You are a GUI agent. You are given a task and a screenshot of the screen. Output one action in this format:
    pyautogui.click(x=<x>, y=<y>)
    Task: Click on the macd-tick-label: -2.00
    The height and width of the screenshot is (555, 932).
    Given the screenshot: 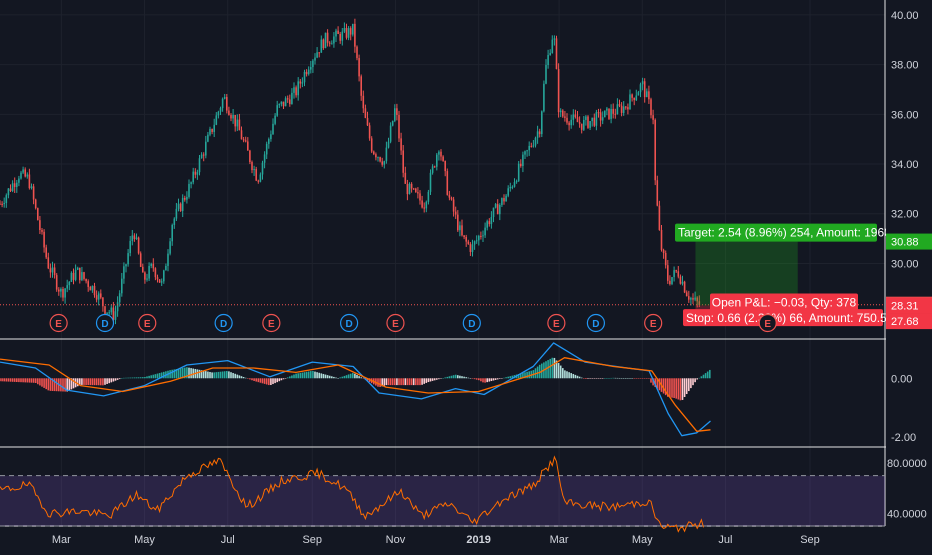 What is the action you would take?
    pyautogui.click(x=903, y=438)
    